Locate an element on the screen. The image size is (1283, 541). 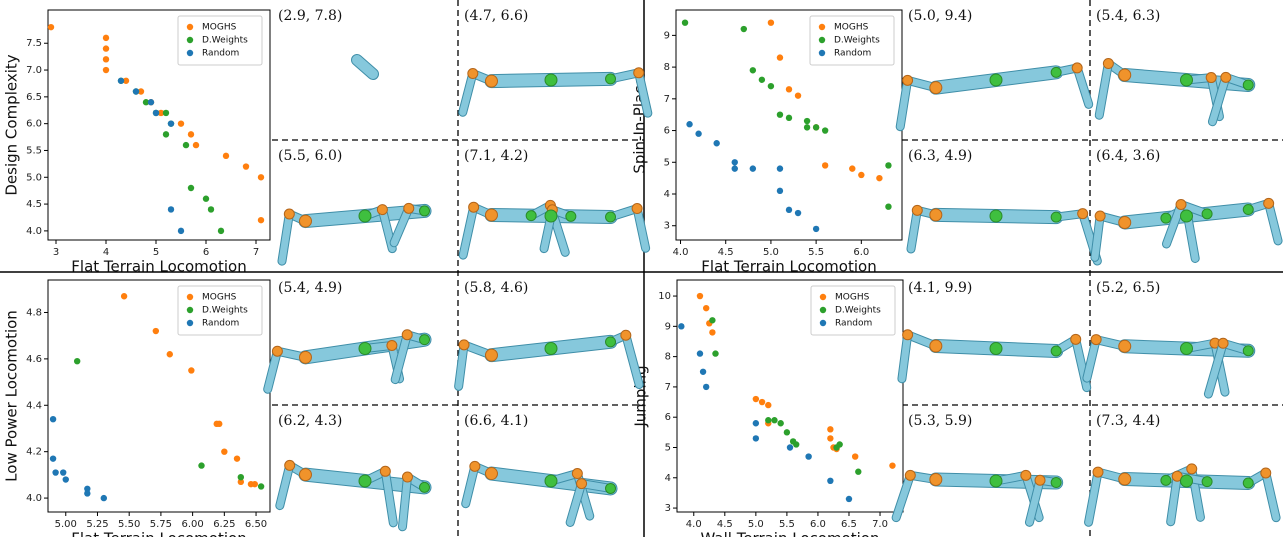
y-tick-label: 6 is located at coordinates (667, 131).